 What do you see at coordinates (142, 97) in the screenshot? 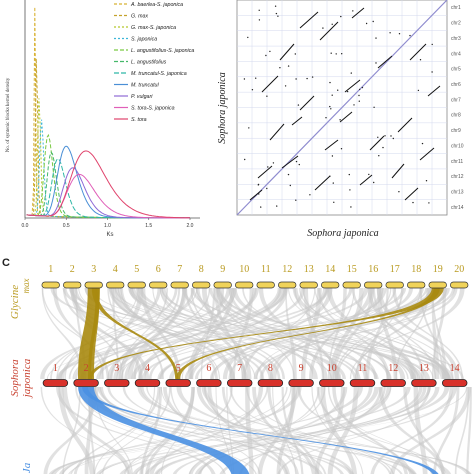
I see `legend-label: P. vulgari` at bounding box center [142, 97].